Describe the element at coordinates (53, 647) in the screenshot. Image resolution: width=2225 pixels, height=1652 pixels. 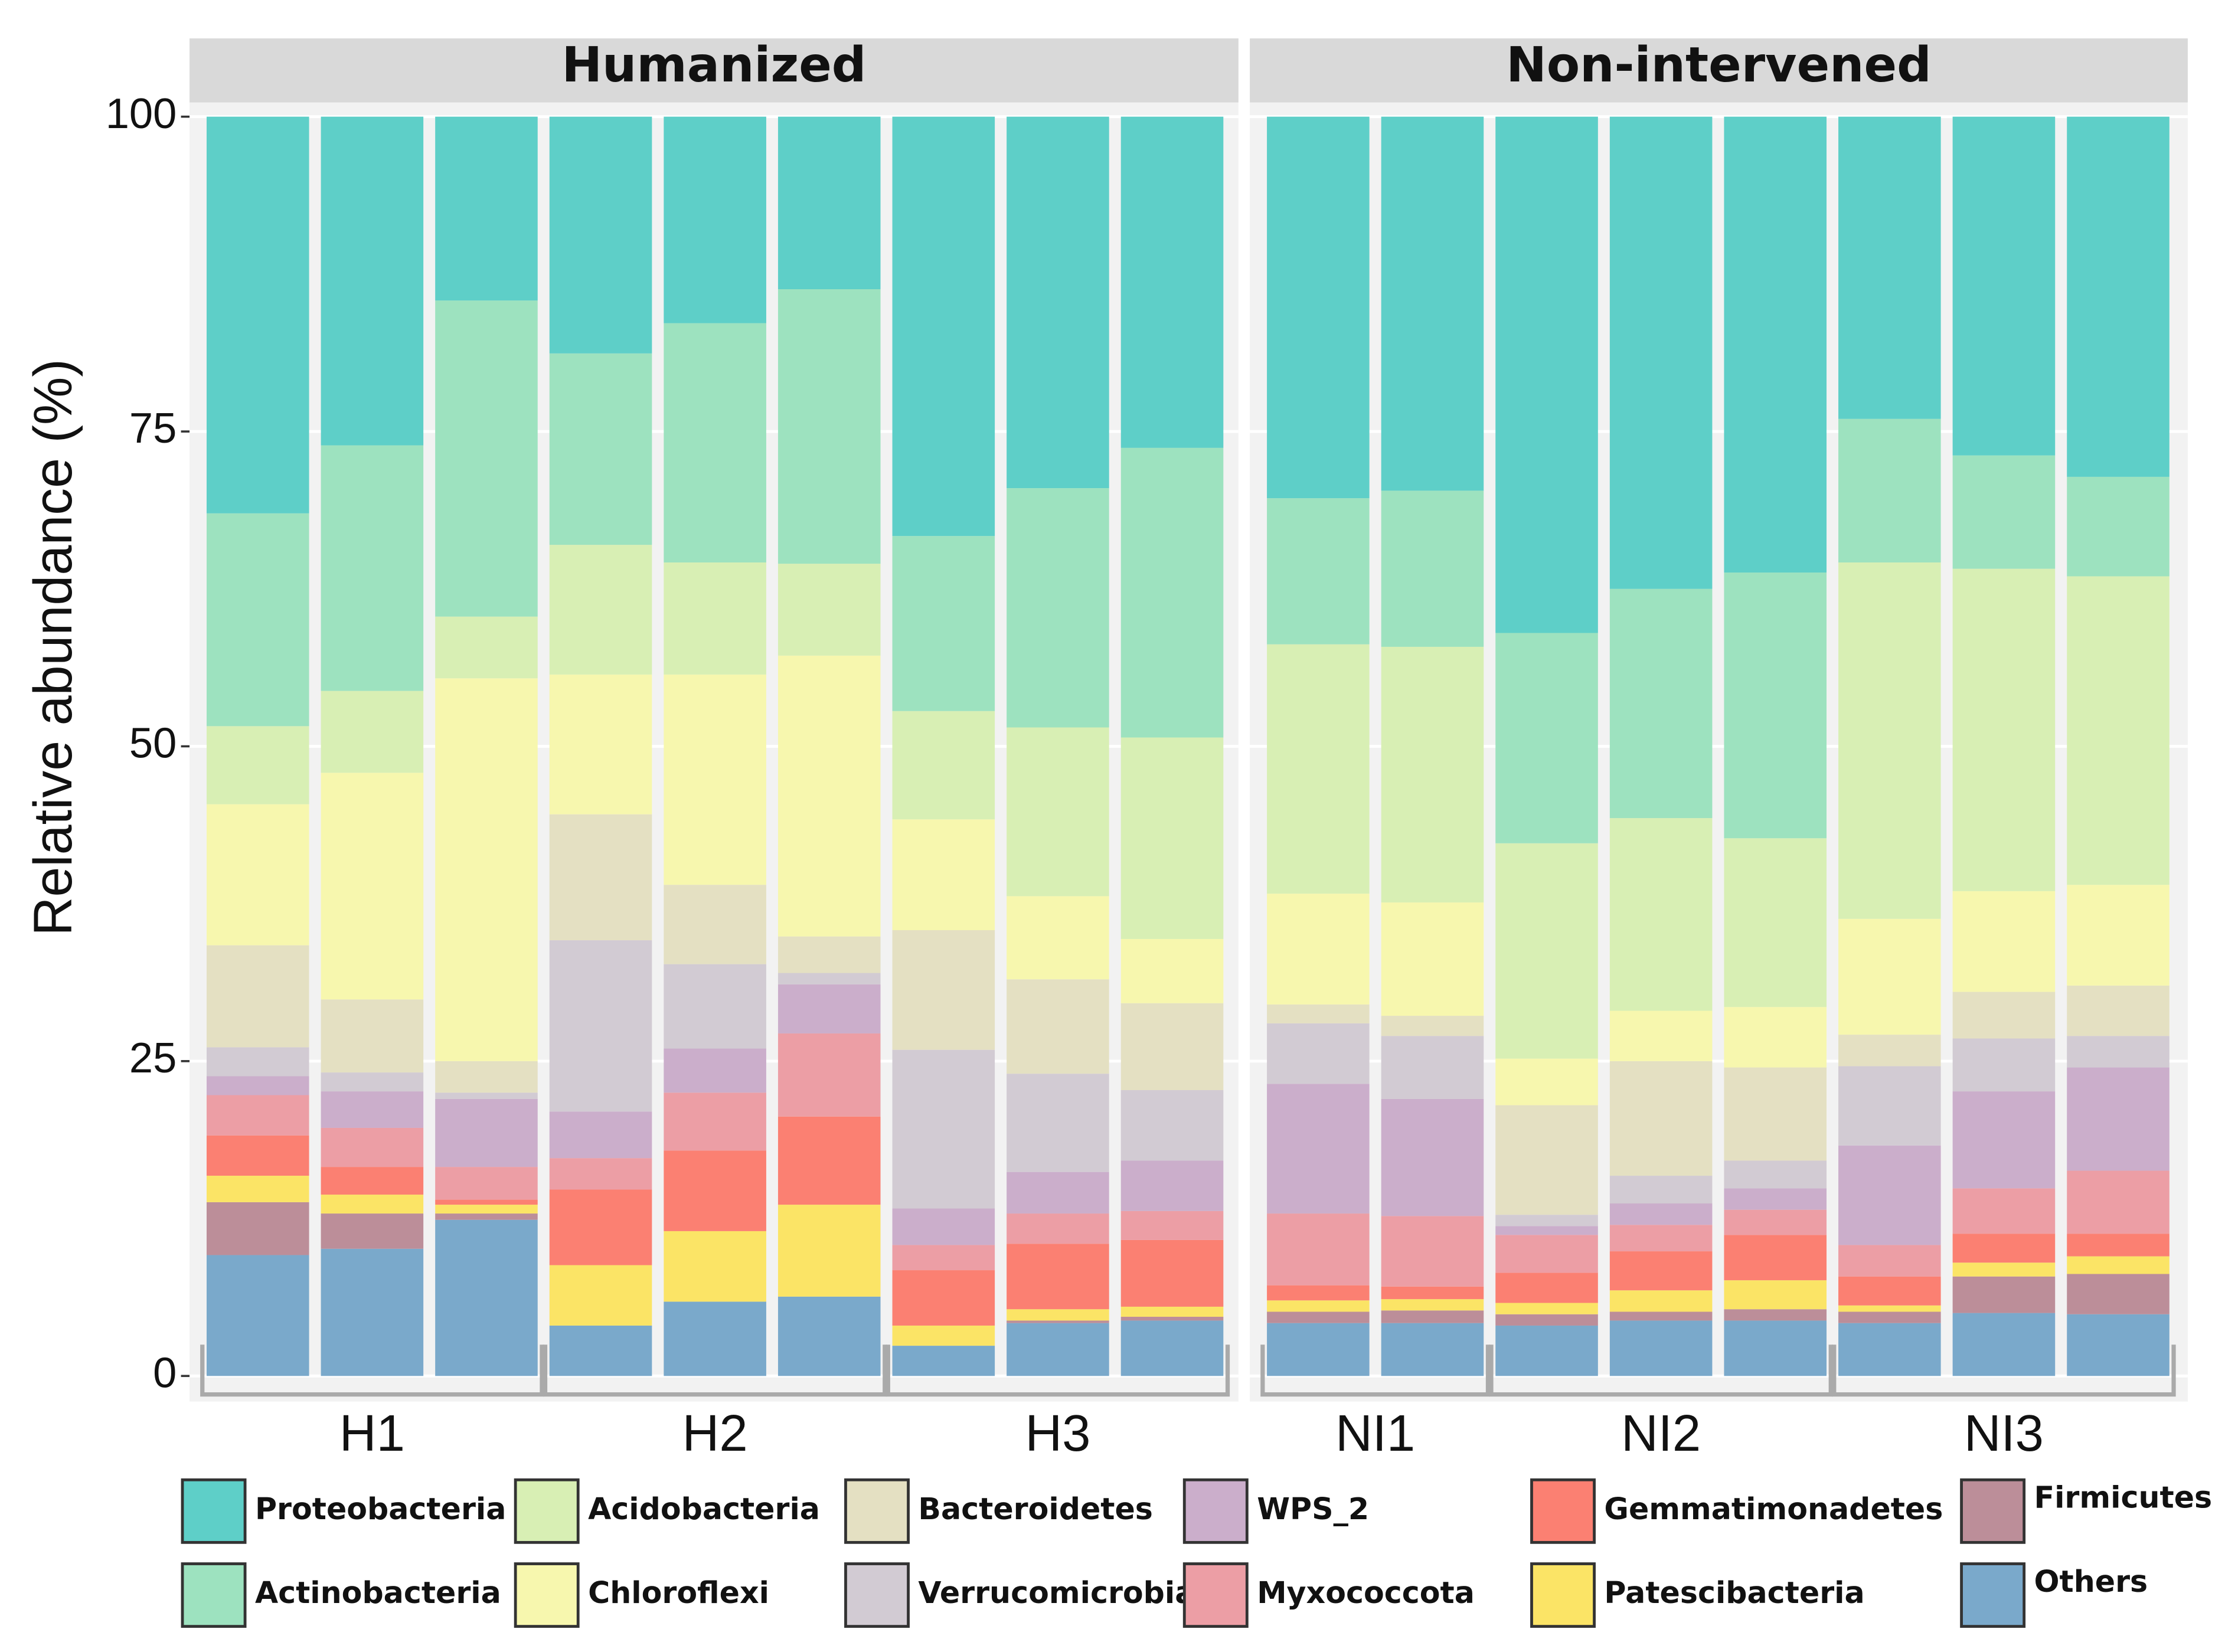
I see `y-axis-title: Relative abundance (%)` at that location.